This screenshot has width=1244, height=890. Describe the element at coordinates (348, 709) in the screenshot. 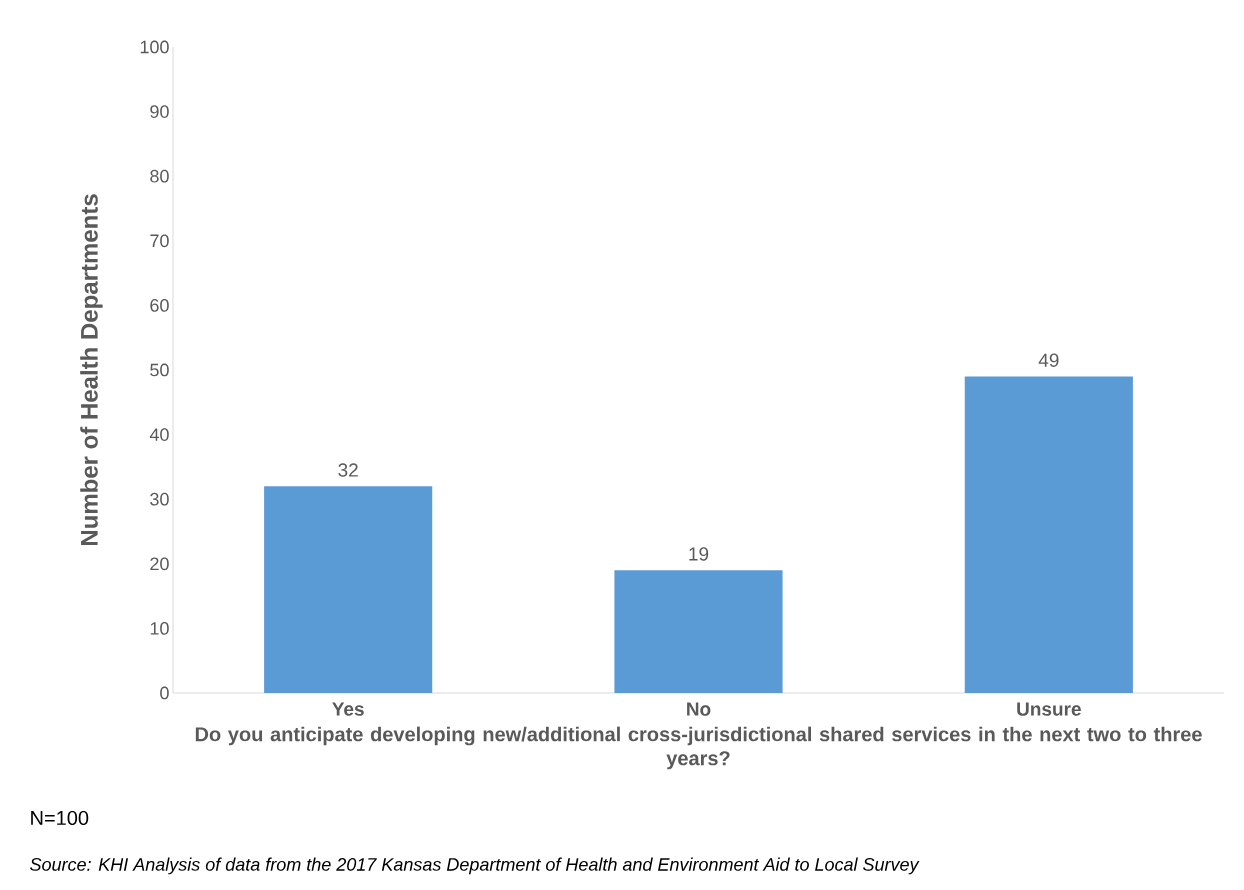

I see `x-tick-label: Yes` at that location.